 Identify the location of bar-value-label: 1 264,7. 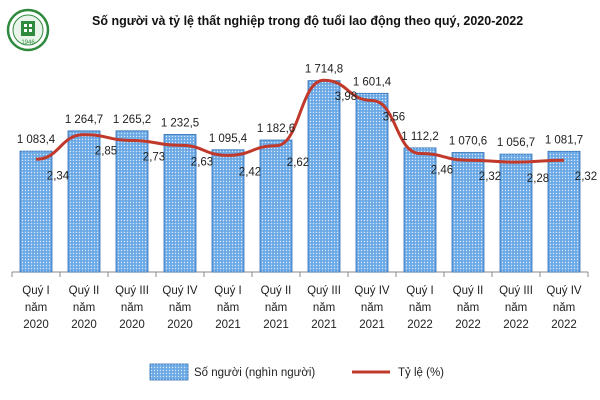
(84, 120).